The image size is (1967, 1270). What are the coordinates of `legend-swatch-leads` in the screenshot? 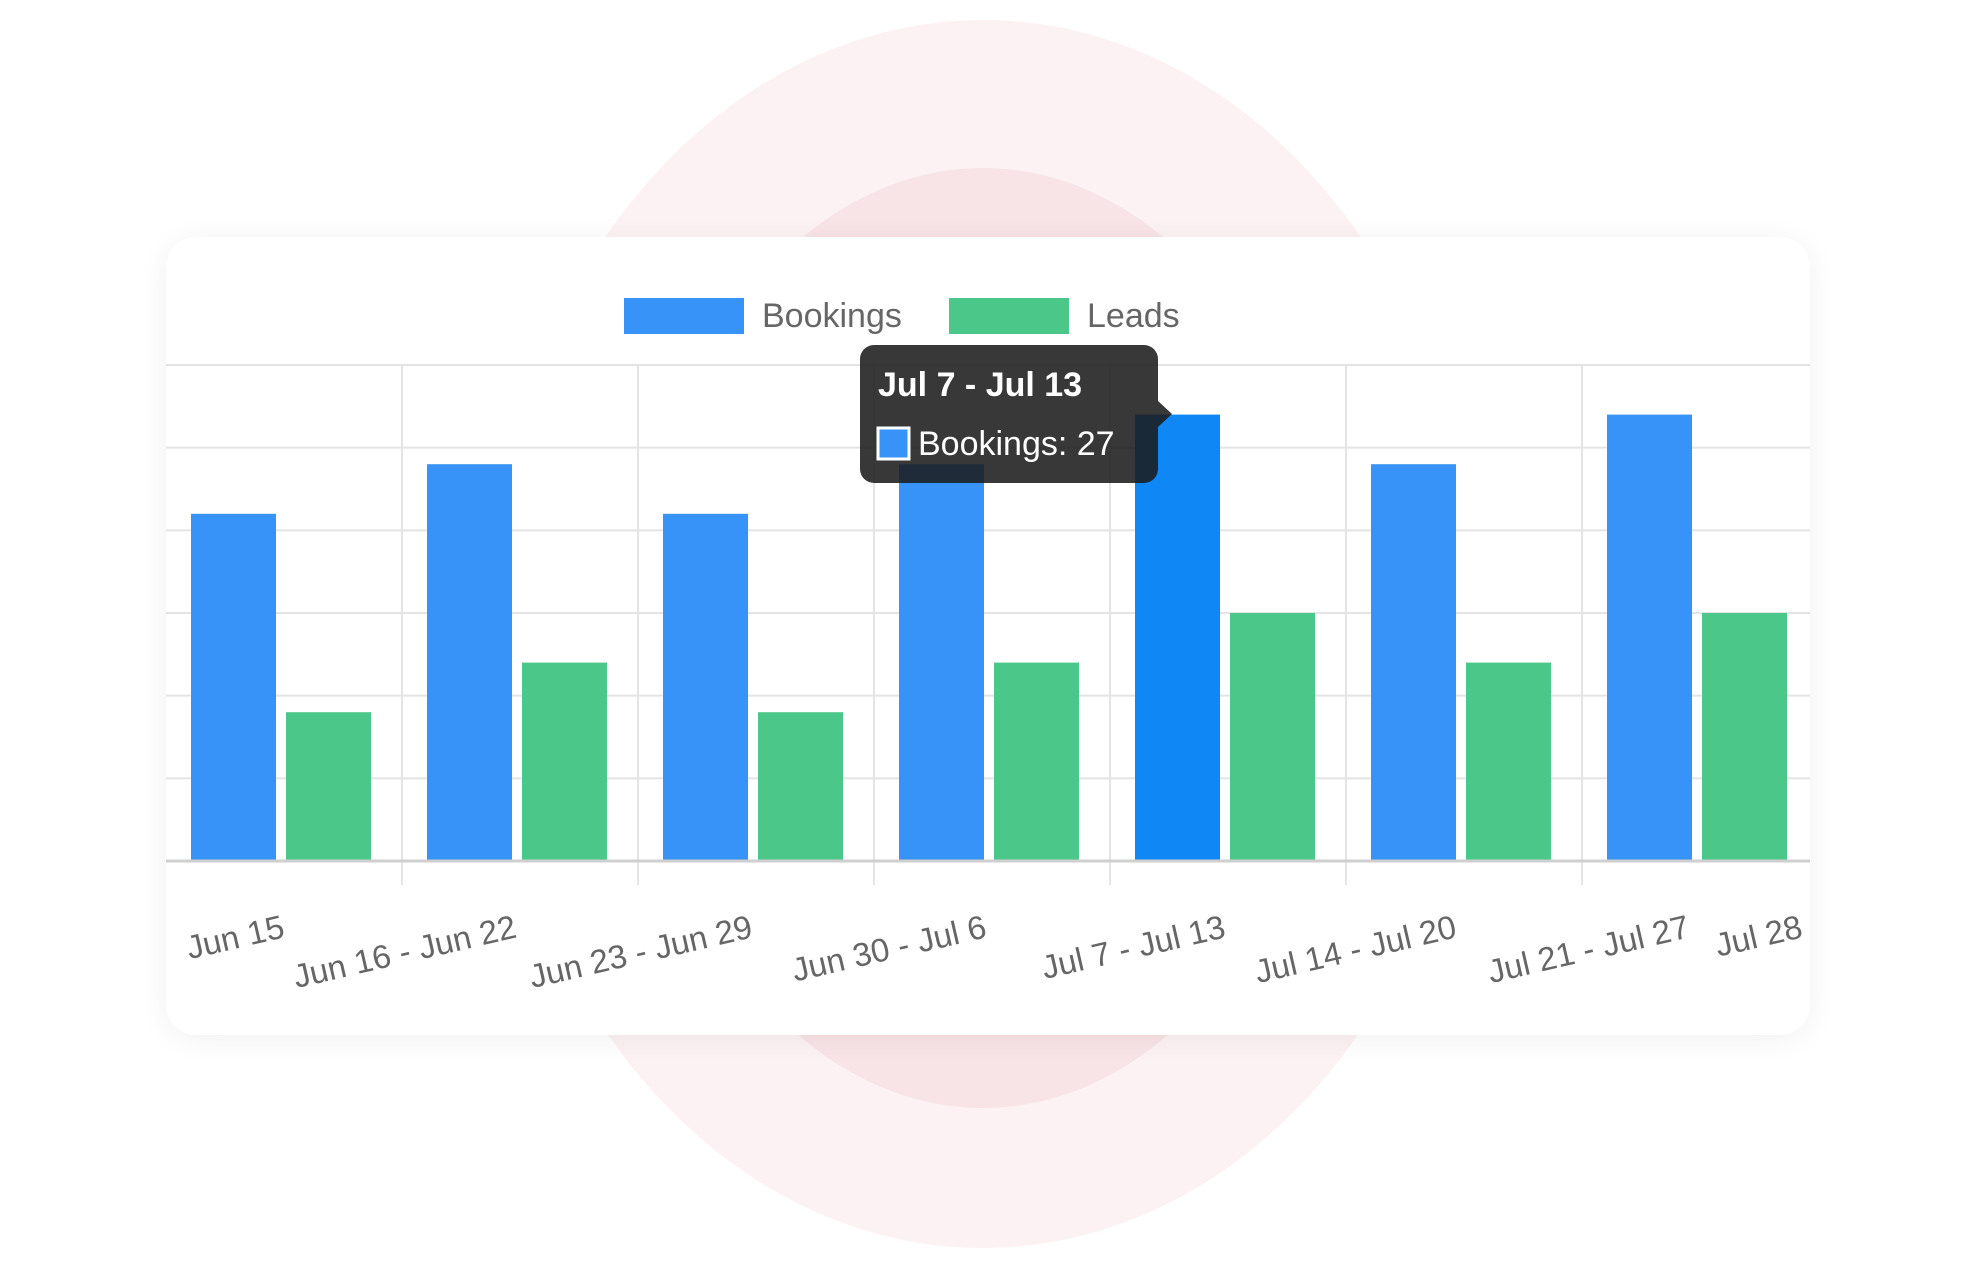 It's located at (1009, 316).